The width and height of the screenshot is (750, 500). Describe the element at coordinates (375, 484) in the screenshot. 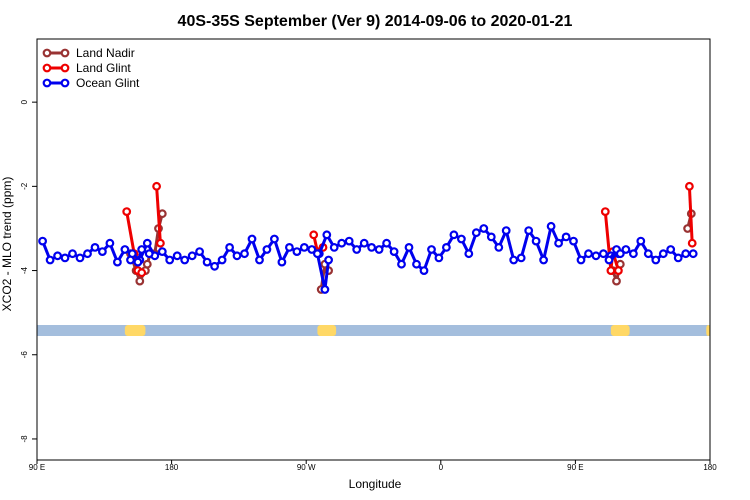

I see `x-axis-label: Longitude` at that location.